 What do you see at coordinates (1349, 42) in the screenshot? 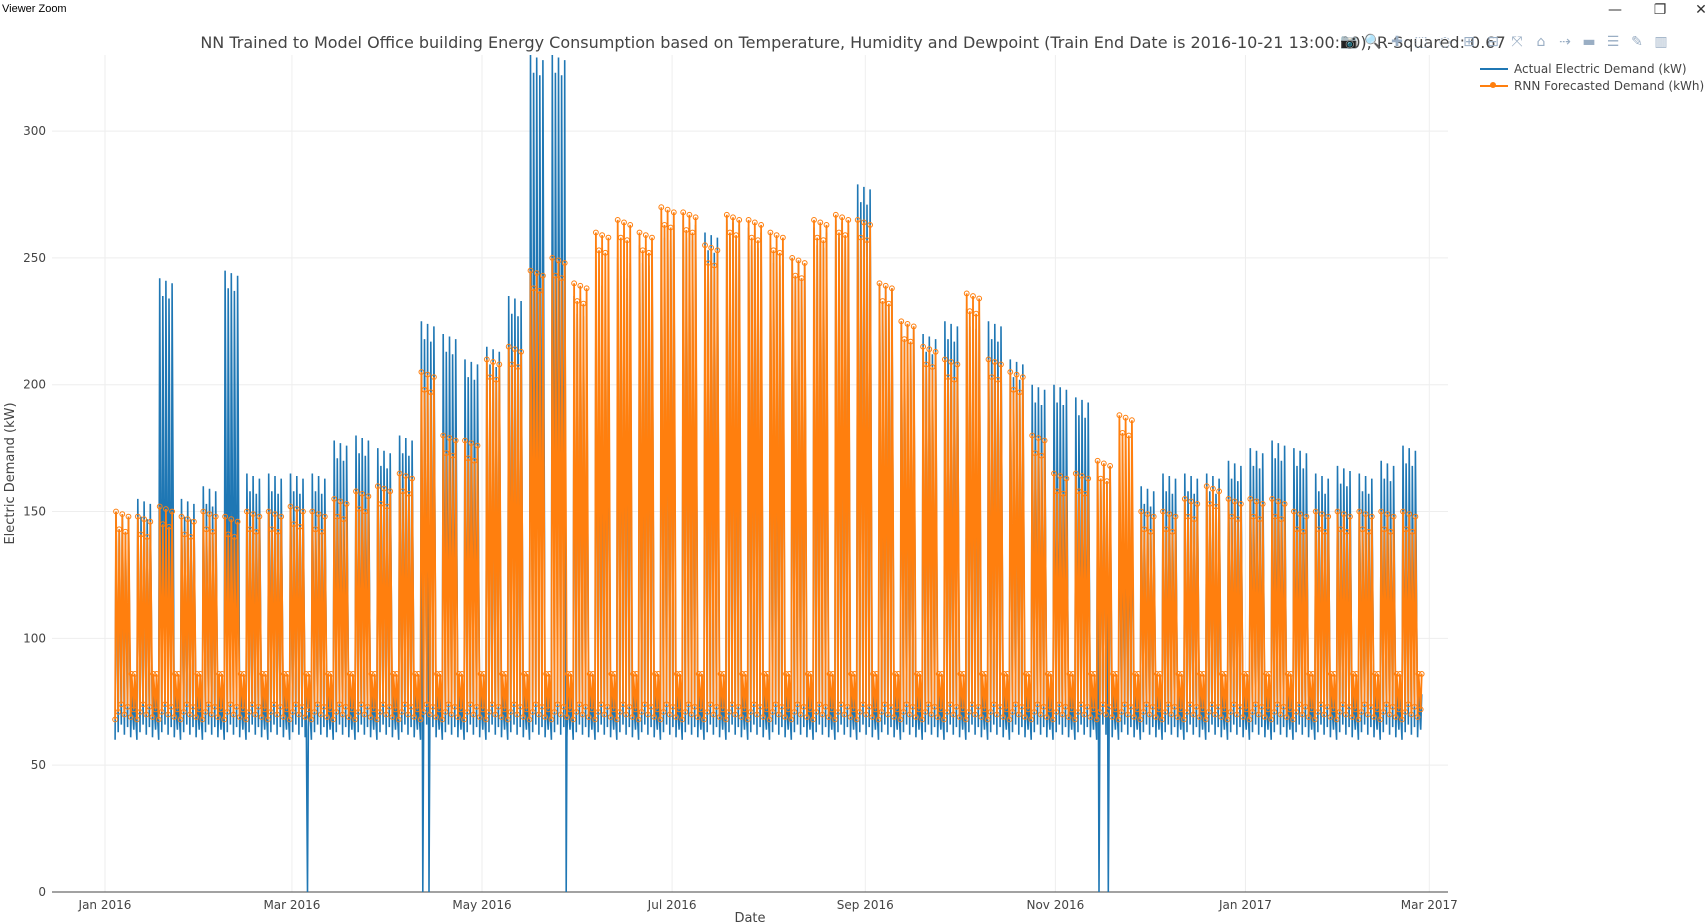
I see `camera-icon: 📷` at bounding box center [1349, 42].